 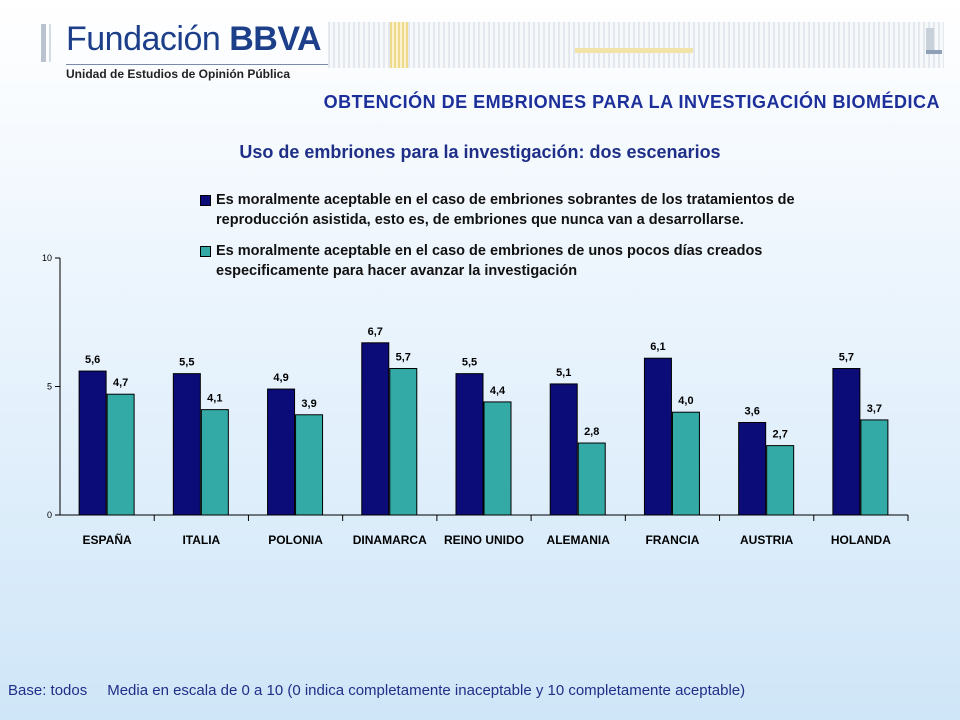 I want to click on logo-text: Fundación BBVA, so click(x=194, y=39).